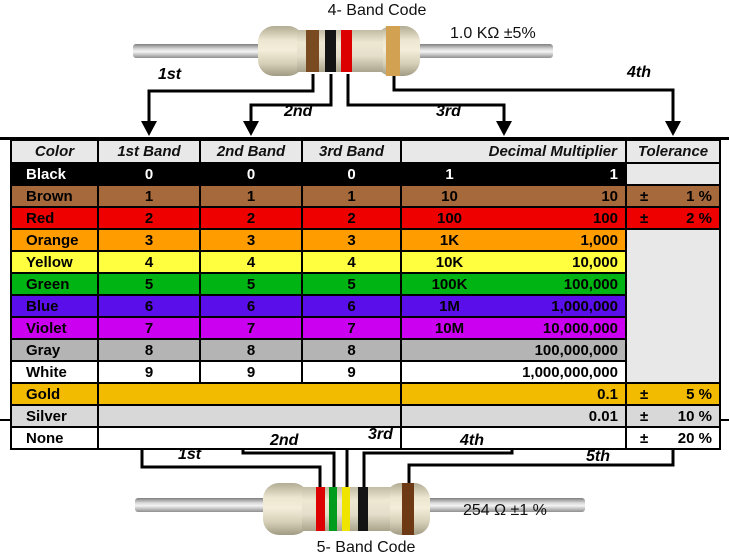  I want to click on multiplier-cell: 1M 1,000,000, so click(513, 306).